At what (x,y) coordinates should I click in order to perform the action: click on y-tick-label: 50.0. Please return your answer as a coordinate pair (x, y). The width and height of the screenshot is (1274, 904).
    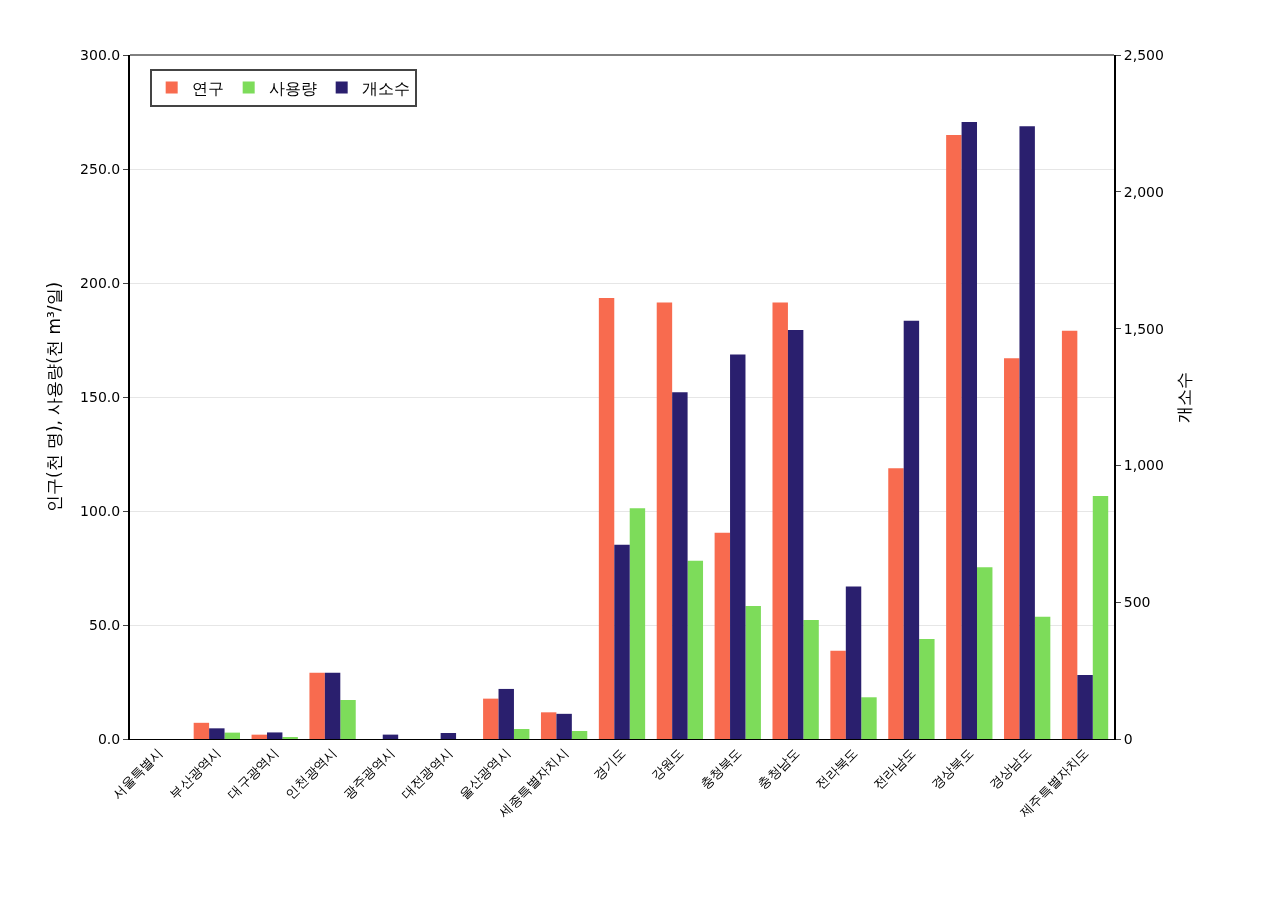
    Looking at the image, I should click on (105, 624).